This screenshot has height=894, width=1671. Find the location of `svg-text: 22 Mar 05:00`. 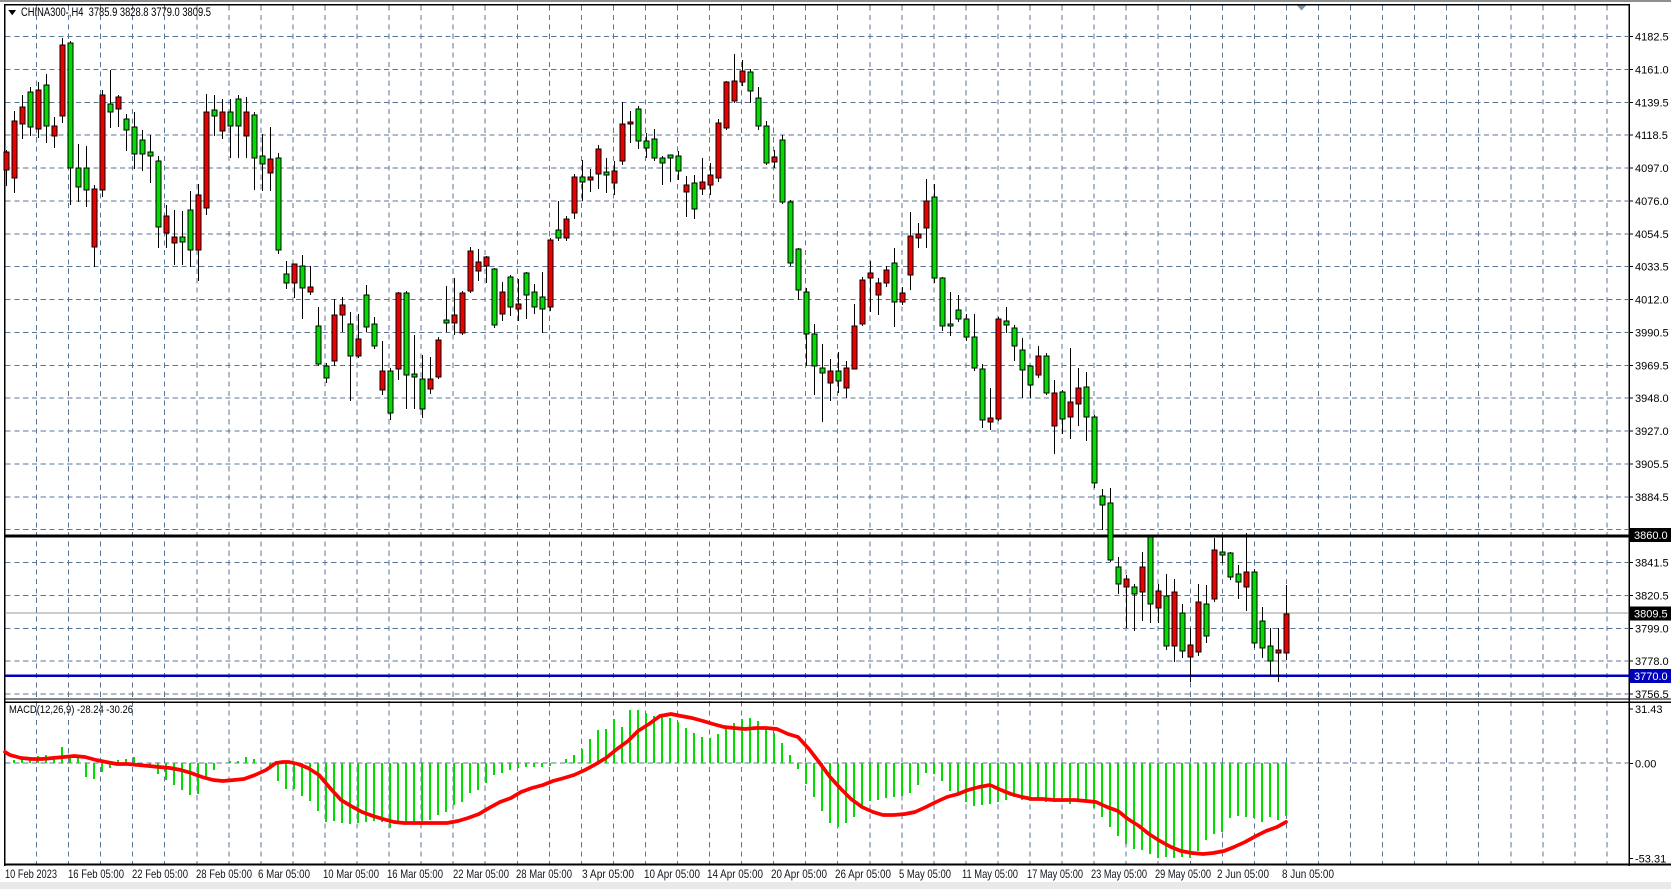

svg-text: 22 Mar 05:00 is located at coordinates (481, 874).